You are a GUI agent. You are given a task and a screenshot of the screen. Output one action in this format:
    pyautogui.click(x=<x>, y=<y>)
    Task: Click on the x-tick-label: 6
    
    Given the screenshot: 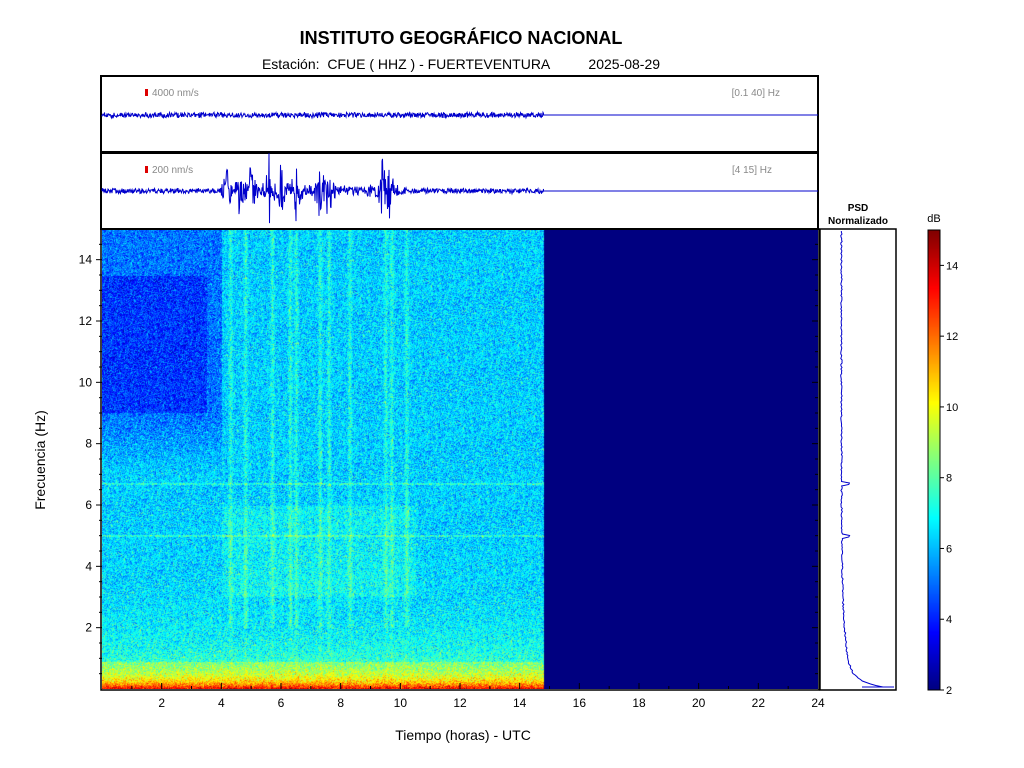 What is the action you would take?
    pyautogui.click(x=281, y=703)
    